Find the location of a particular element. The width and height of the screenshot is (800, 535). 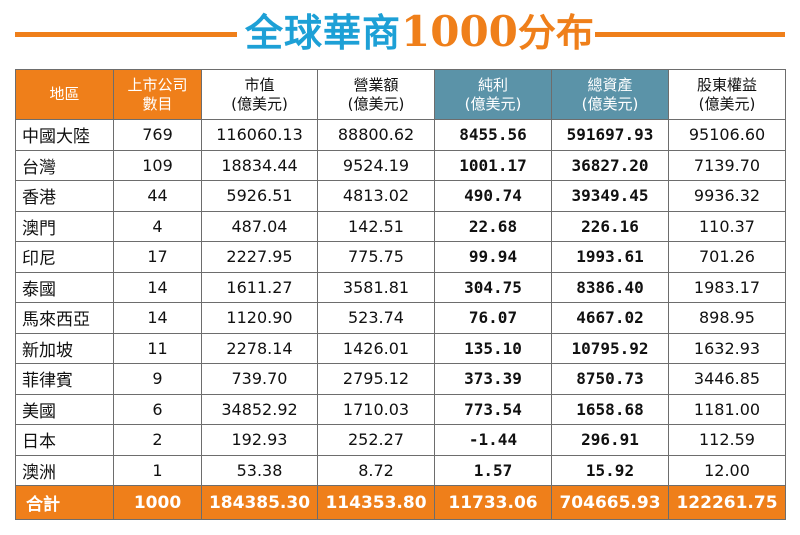

cell-revenue: 8.72 is located at coordinates (376, 470).